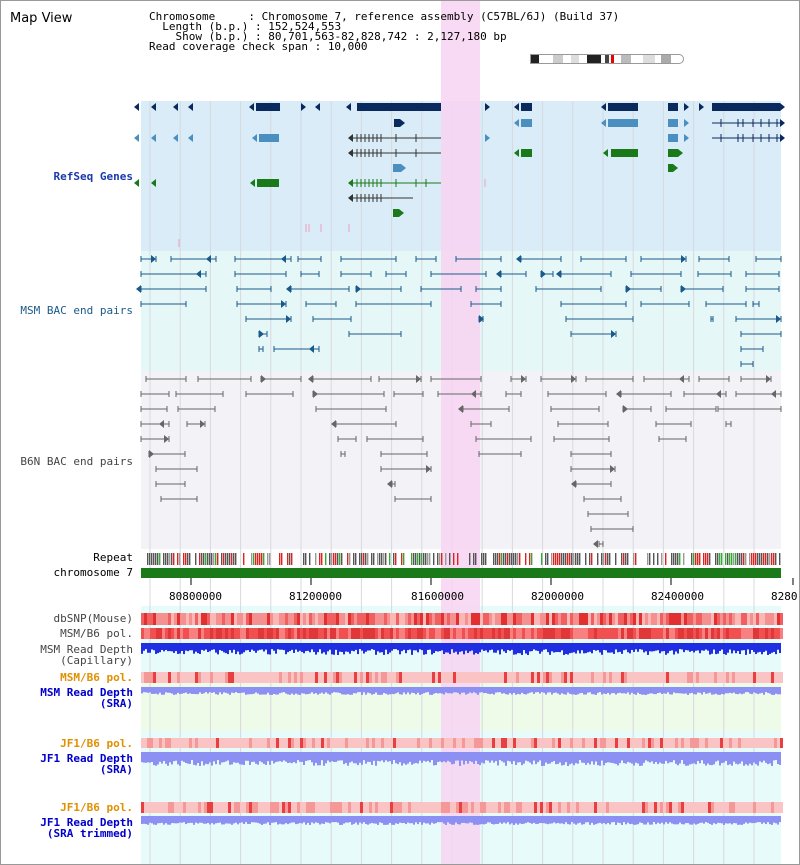 This screenshot has height=865, width=800. Describe the element at coordinates (113, 557) in the screenshot. I see `track-label-repeat: Repeat` at that location.